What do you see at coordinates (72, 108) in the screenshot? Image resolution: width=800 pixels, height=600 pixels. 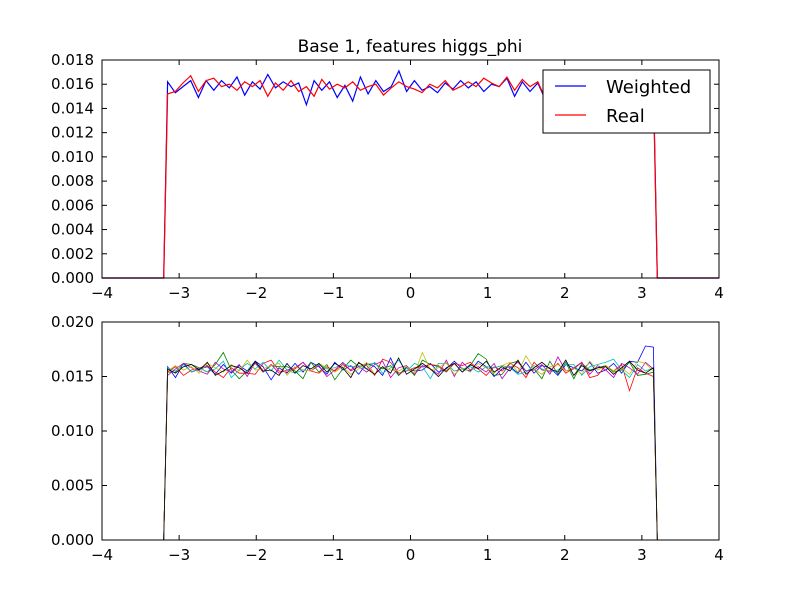 I see `y-tick-label: 0.014` at bounding box center [72, 108].